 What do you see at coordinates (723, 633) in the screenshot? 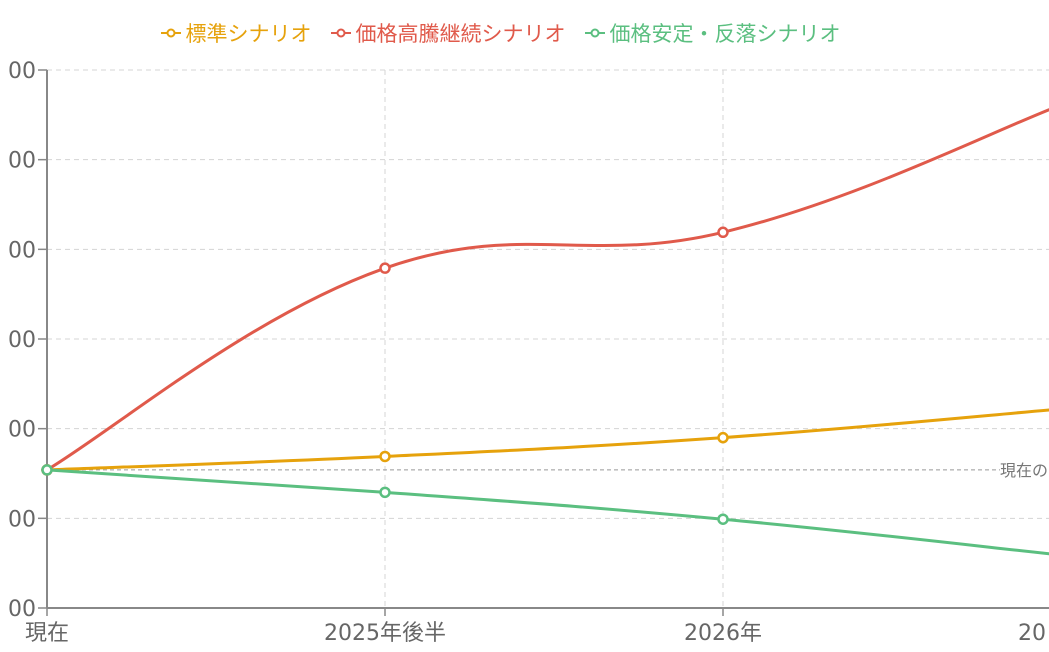
I see `x-tick-label: 2026年` at bounding box center [723, 633].